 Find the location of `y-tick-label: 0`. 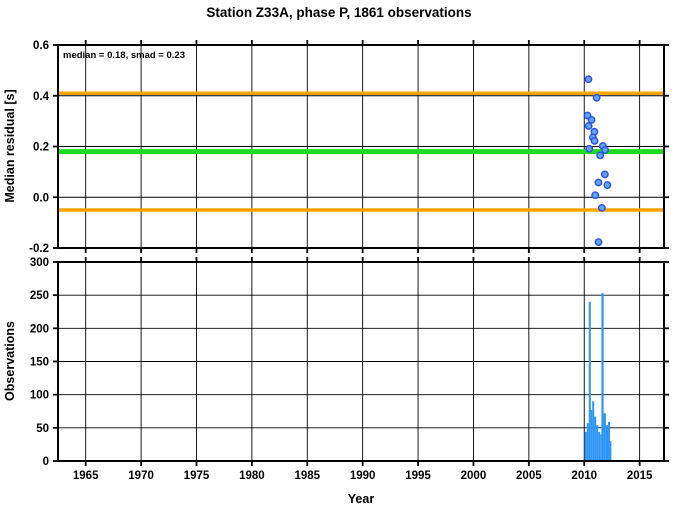

y-tick-label: 0 is located at coordinates (46, 462).